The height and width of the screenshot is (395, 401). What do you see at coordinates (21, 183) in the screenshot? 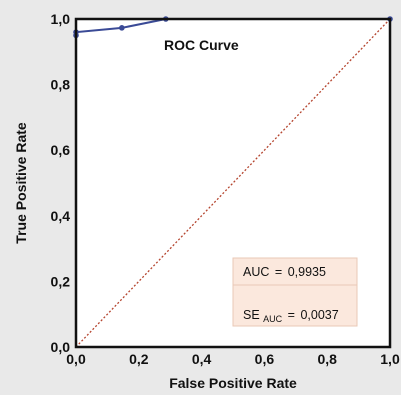
I see `y-axis-label: True Positive Rate` at bounding box center [21, 183].